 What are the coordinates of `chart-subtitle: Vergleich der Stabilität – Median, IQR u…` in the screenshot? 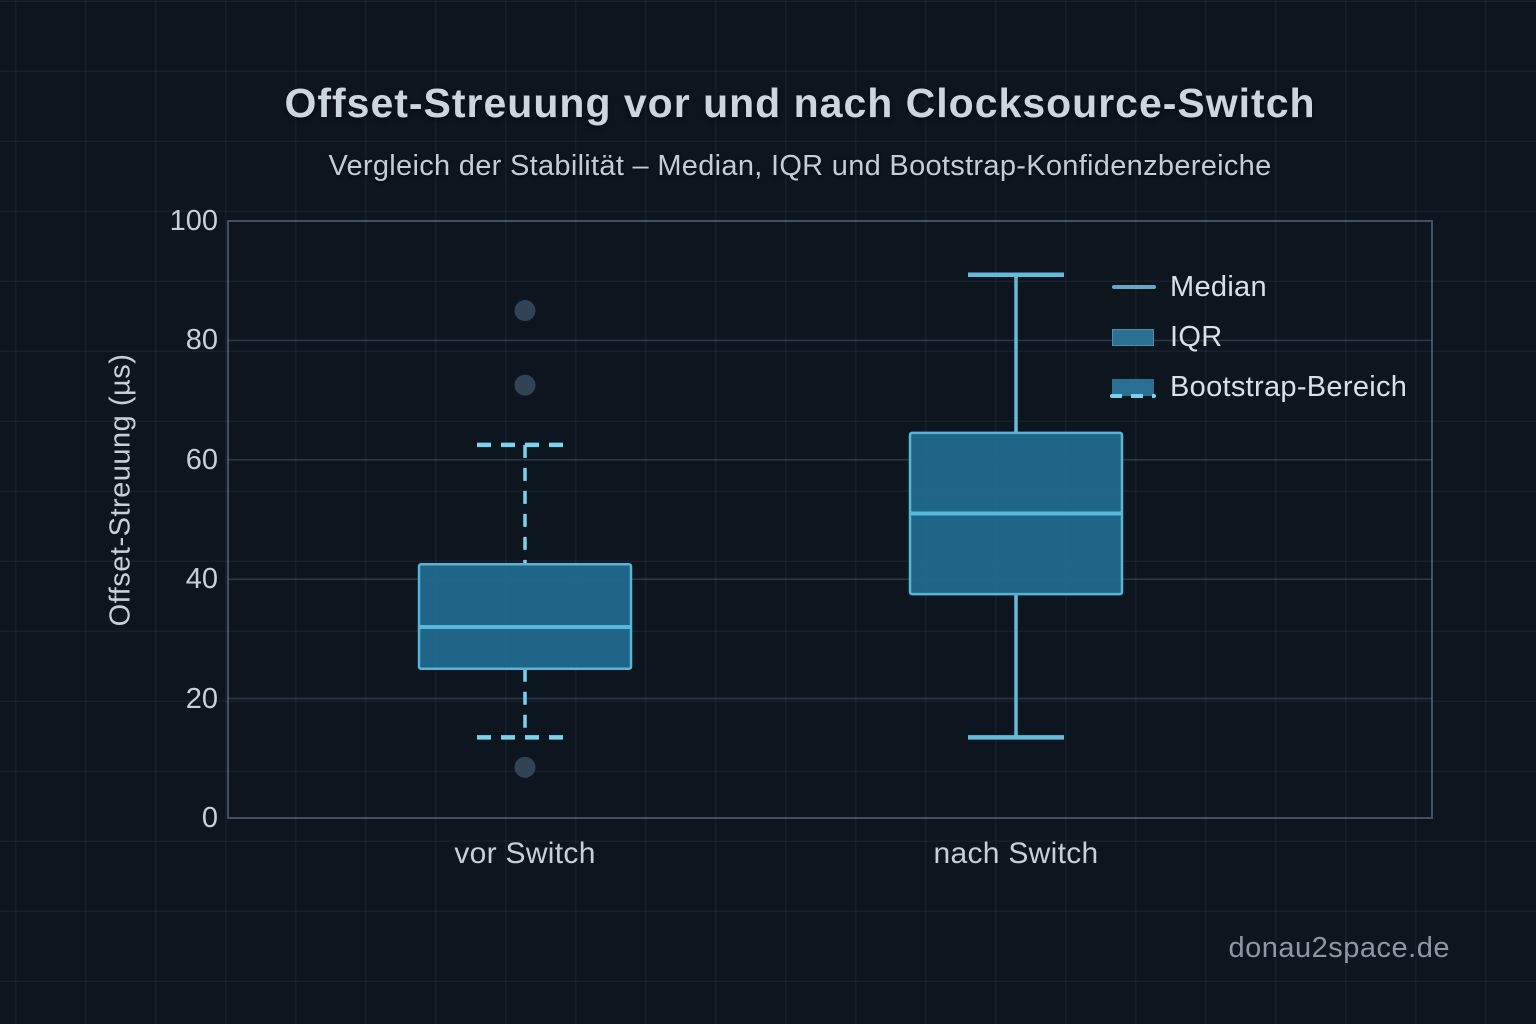 It's located at (800, 166).